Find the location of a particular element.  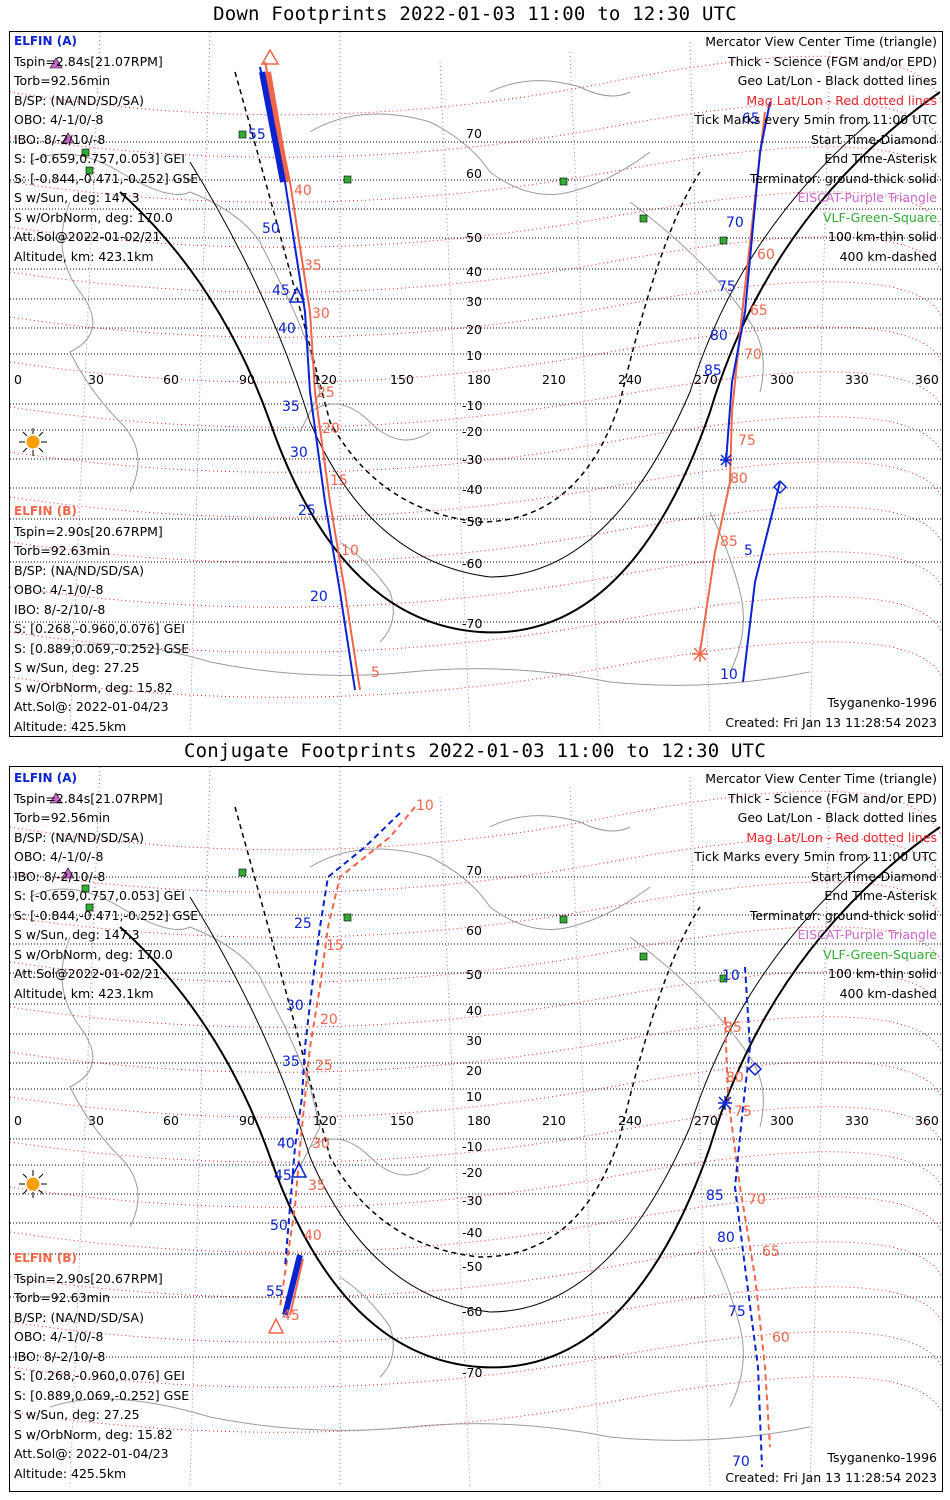

lat-label: -70 is located at coordinates (472, 1372).